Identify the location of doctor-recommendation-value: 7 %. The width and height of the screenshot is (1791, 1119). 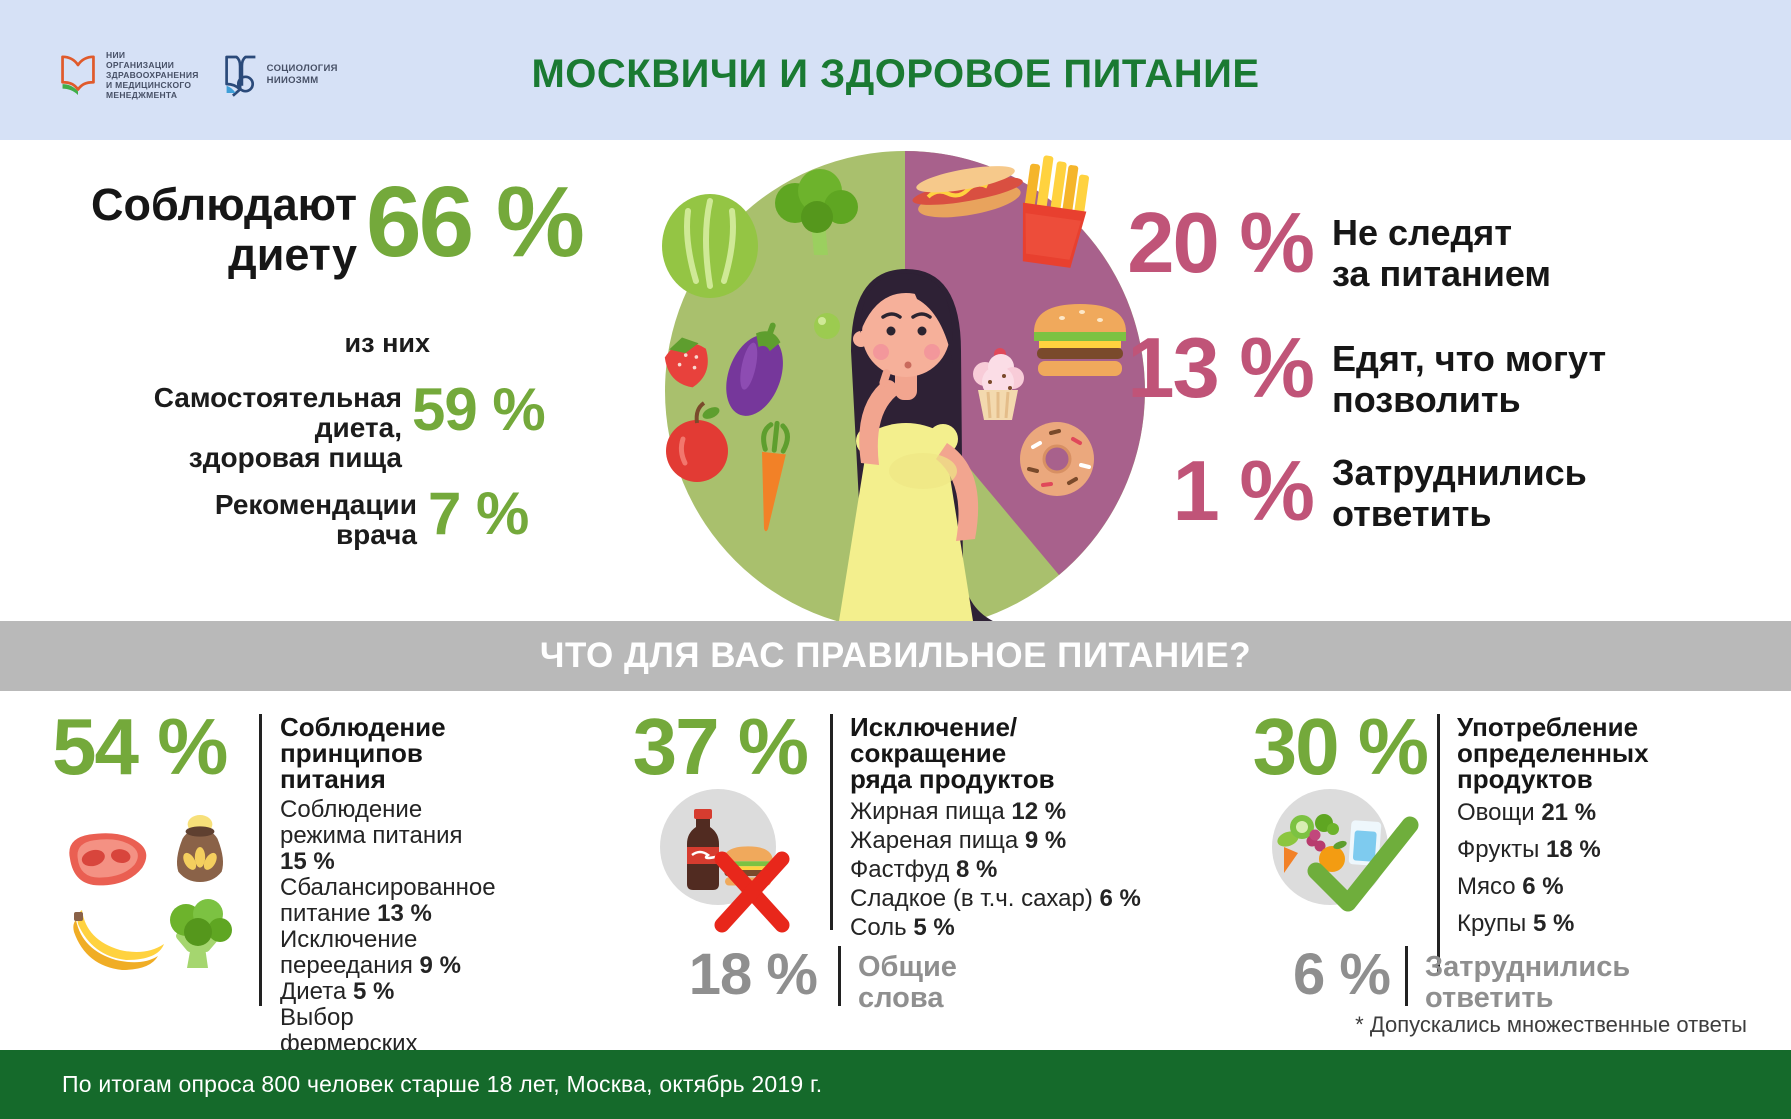
(478, 513).